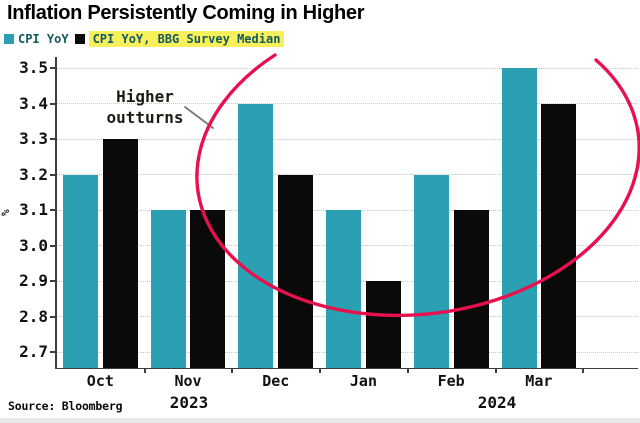 This screenshot has width=640, height=423. What do you see at coordinates (33, 245) in the screenshot?
I see `y-tick-label: 3.0` at bounding box center [33, 245].